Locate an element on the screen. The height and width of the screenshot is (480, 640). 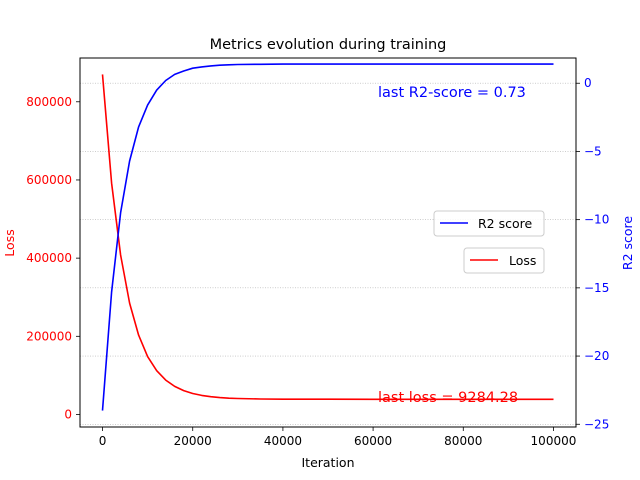
y-right-tick-label-5: −25 is located at coordinates (596, 424).